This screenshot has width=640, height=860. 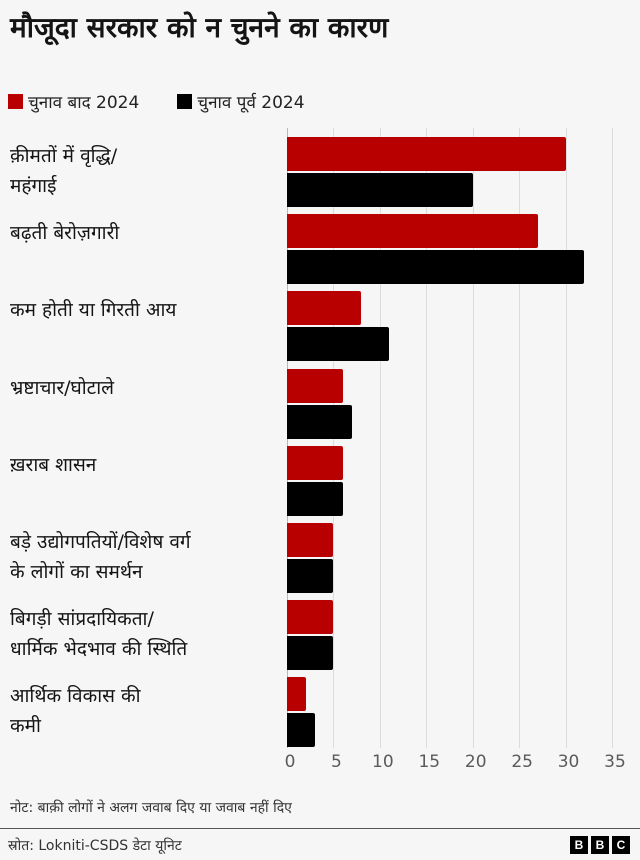 What do you see at coordinates (82, 619) in the screenshot?
I see `category-label-line: बिगड़ी सांप्रदायिकता/` at bounding box center [82, 619].